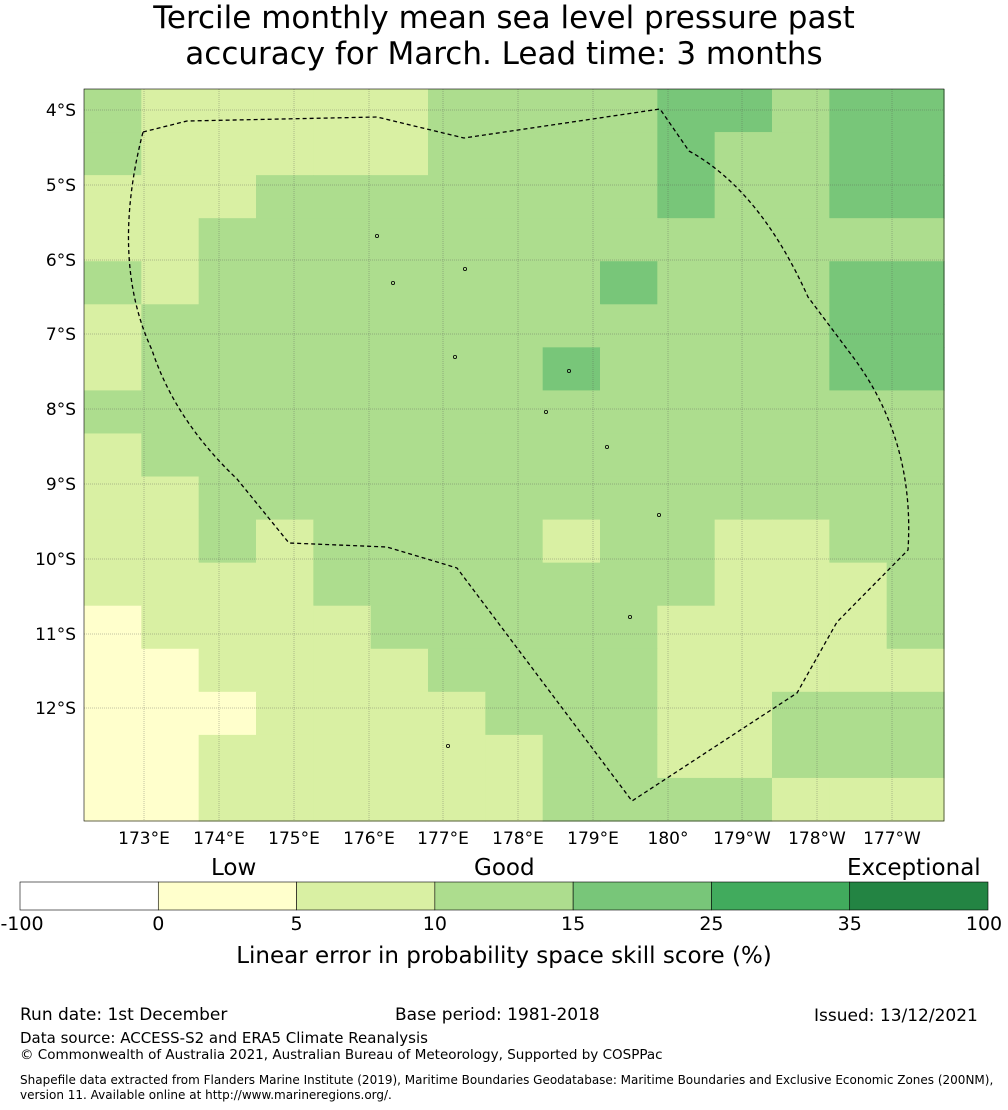  I want to click on issued-date: Issued: 13/12/2021, so click(896, 1016).